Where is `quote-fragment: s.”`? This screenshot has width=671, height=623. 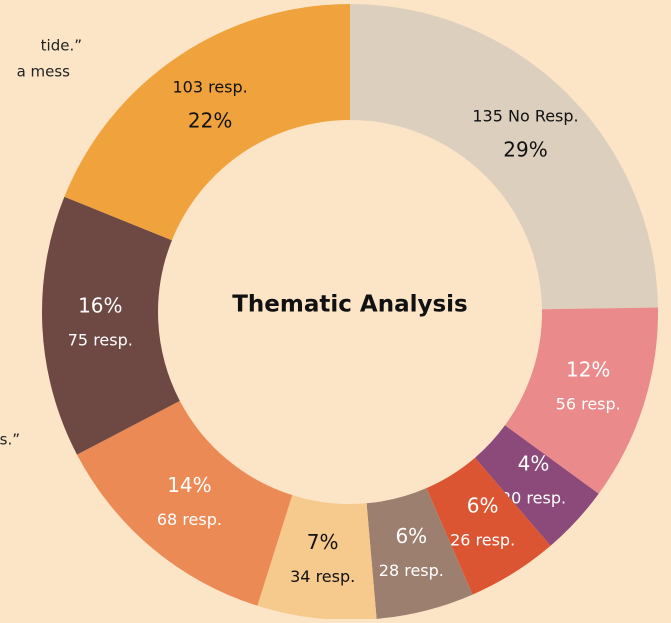
quote-fragment: s.” is located at coordinates (10, 440).